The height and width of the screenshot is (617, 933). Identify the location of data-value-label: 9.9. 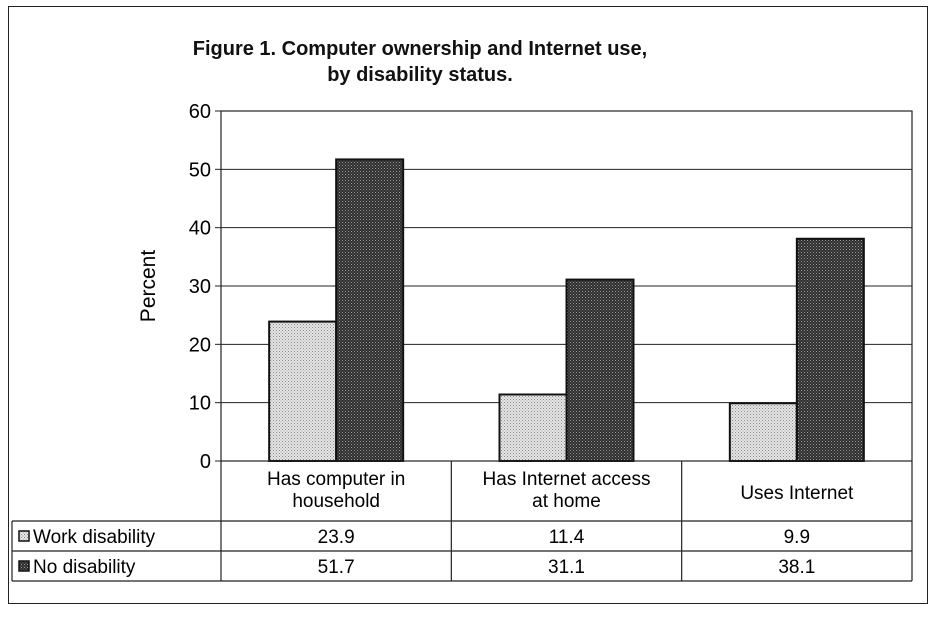
(797, 537).